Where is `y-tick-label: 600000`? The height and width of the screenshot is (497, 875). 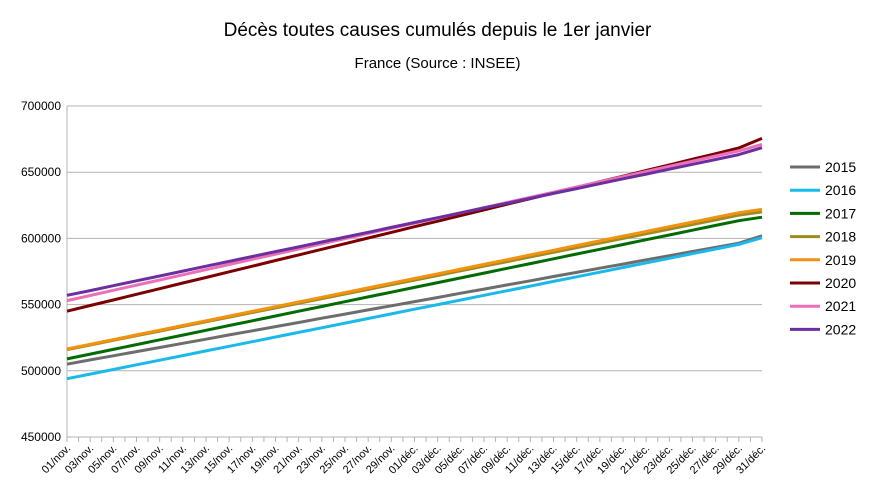
y-tick-label: 600000 is located at coordinates (41, 238).